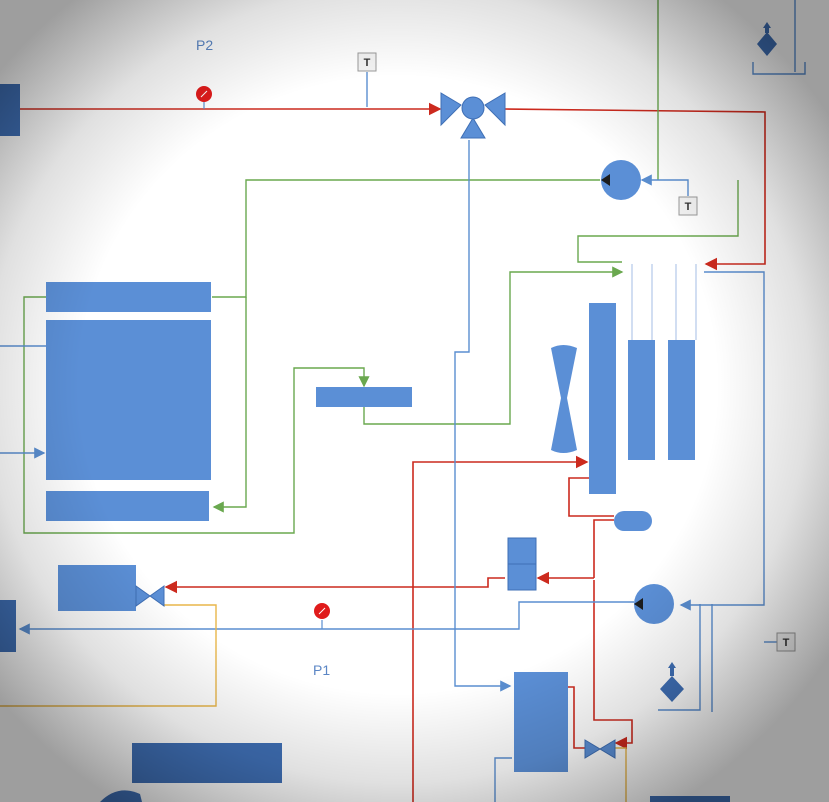 This screenshot has width=829, height=802. I want to click on blue-line-pump-top-in, so click(664, 185).